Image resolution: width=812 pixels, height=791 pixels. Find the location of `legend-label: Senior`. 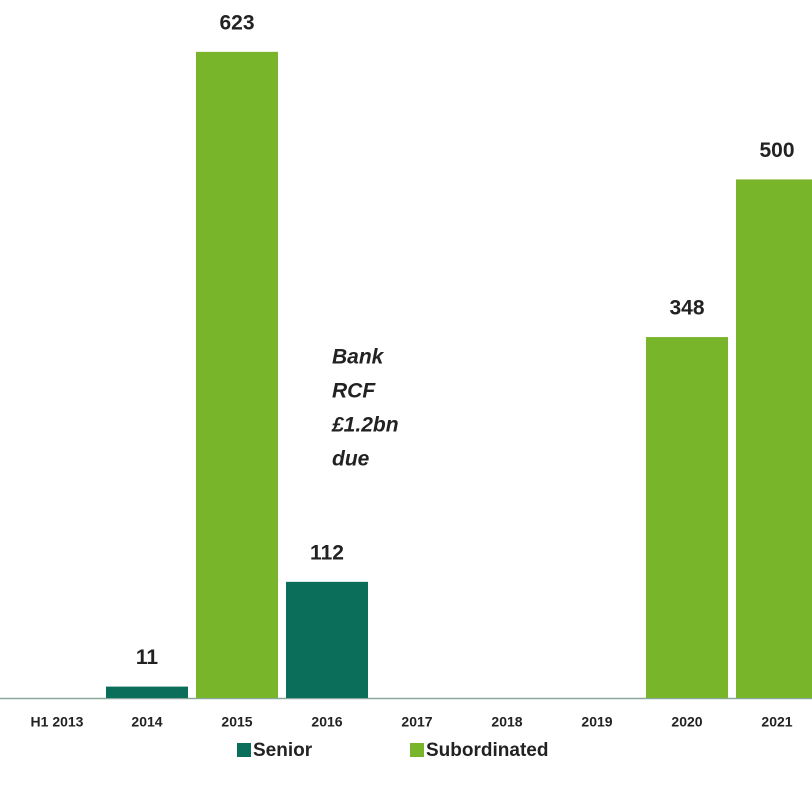

legend-label: Senior is located at coordinates (283, 750).